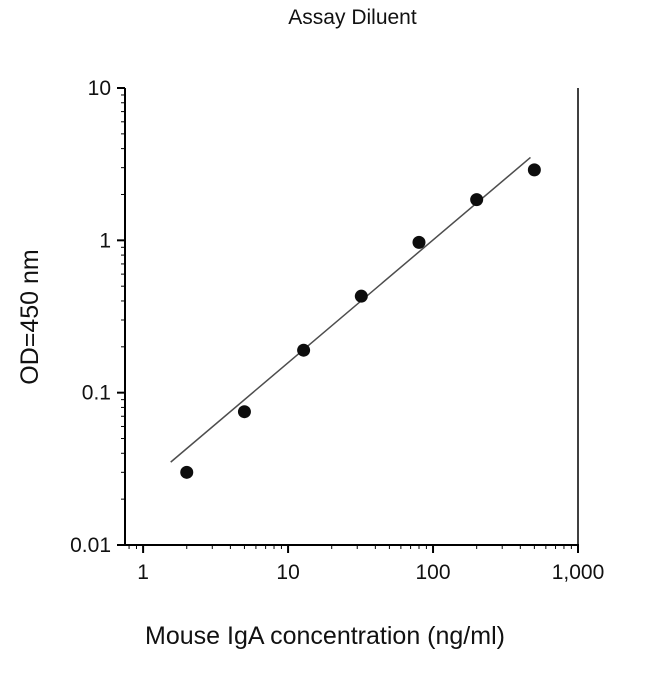  I want to click on x-axis-tick-label: 100, so click(433, 572).